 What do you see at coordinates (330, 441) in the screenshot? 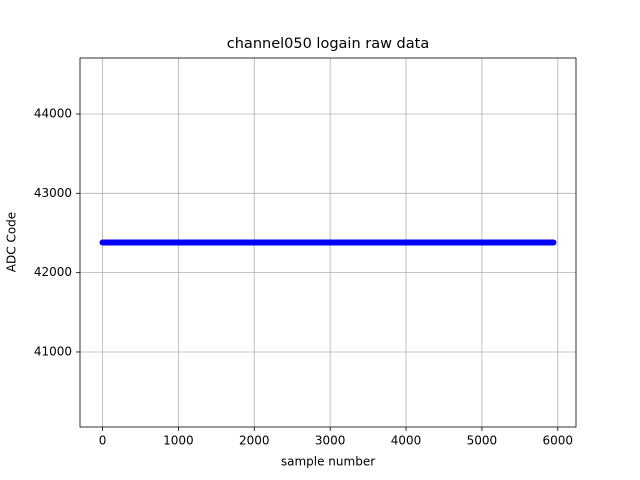
I see `x-tick-label: 3000` at bounding box center [330, 441].